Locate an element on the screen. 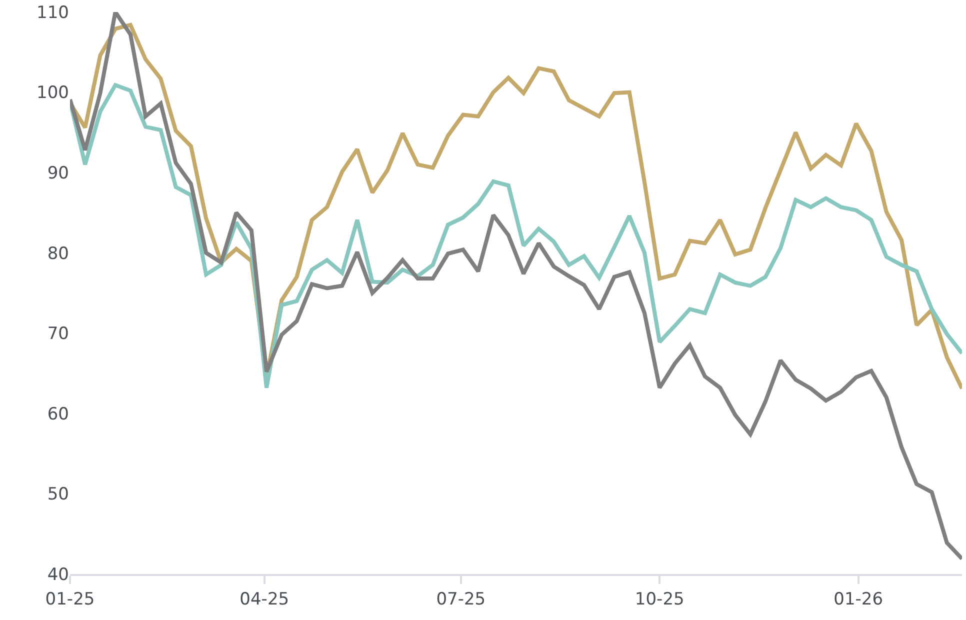  x-tick-label: 01-26 is located at coordinates (859, 599).